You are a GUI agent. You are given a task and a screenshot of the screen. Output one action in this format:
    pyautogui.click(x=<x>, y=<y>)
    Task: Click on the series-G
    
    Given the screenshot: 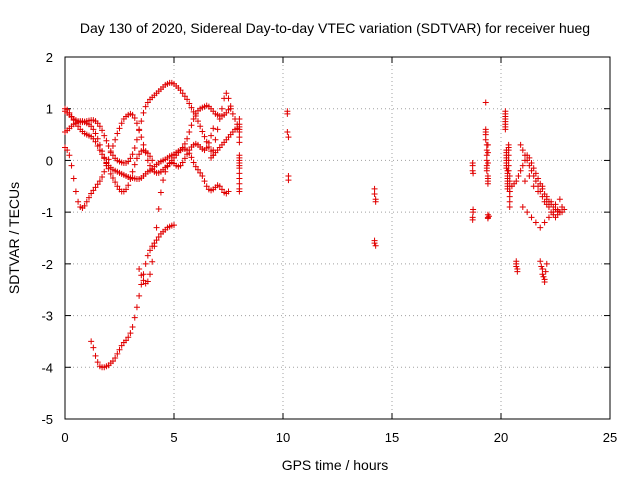 What is the action you would take?
    pyautogui.click(x=225, y=142)
    